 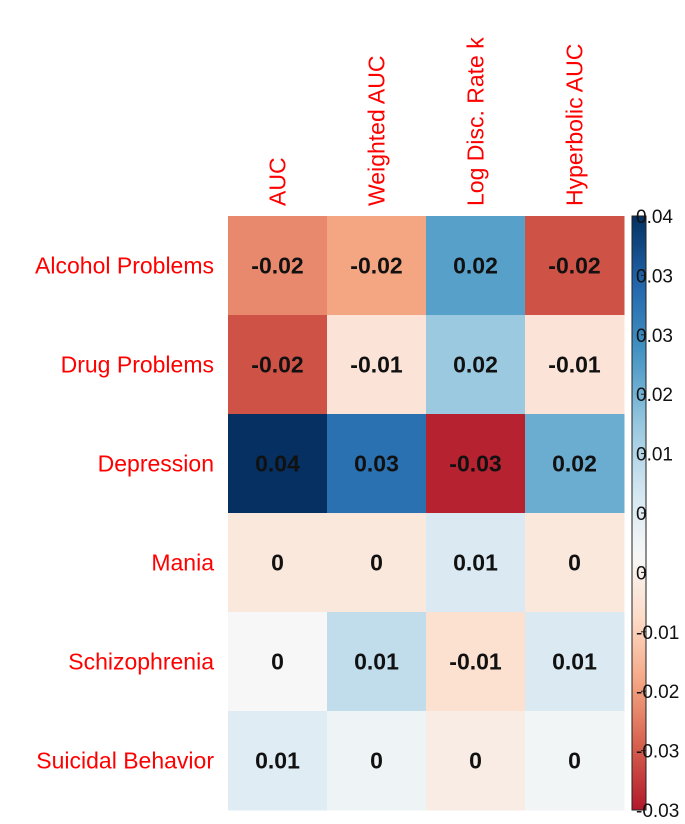 What do you see at coordinates (124, 266) in the screenshot?
I see `row-label: Alcohol Problems` at bounding box center [124, 266].